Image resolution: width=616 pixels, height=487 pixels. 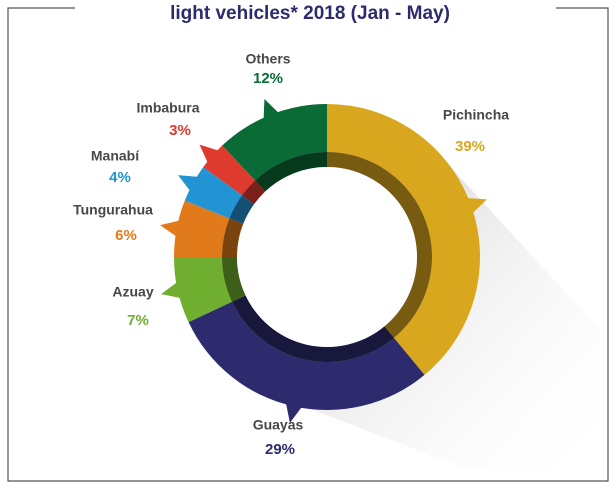 I want to click on donut-hole, so click(x=327, y=257).